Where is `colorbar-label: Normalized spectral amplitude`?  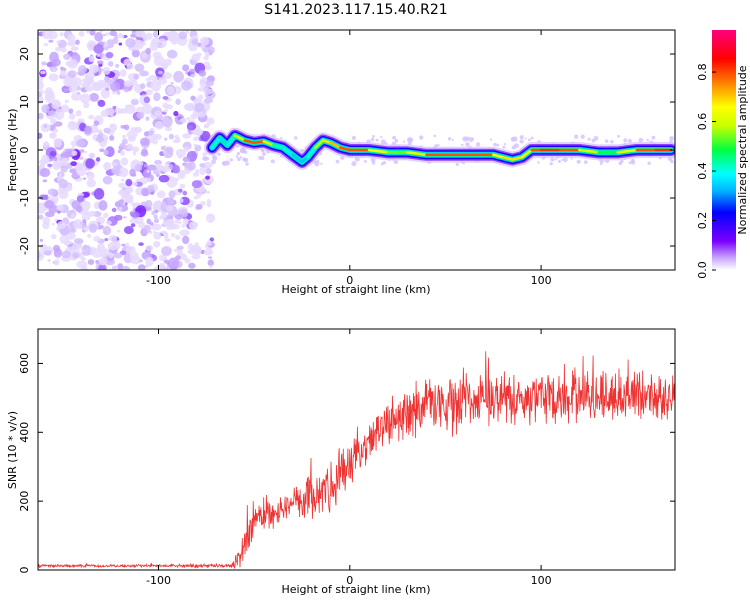 colorbar-label: Normalized spectral amplitude is located at coordinates (742, 149).